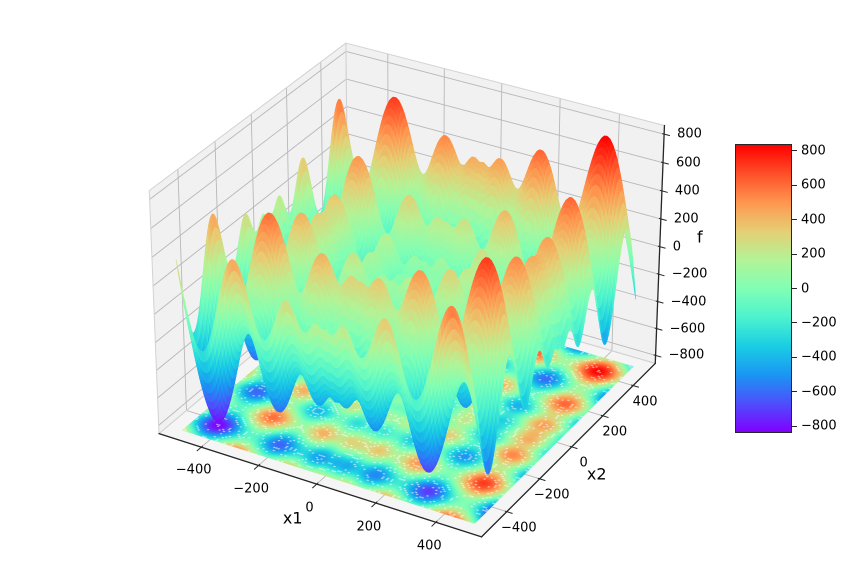 The image size is (864, 576). I want to click on colorbar-tick-label: 600, so click(813, 185).